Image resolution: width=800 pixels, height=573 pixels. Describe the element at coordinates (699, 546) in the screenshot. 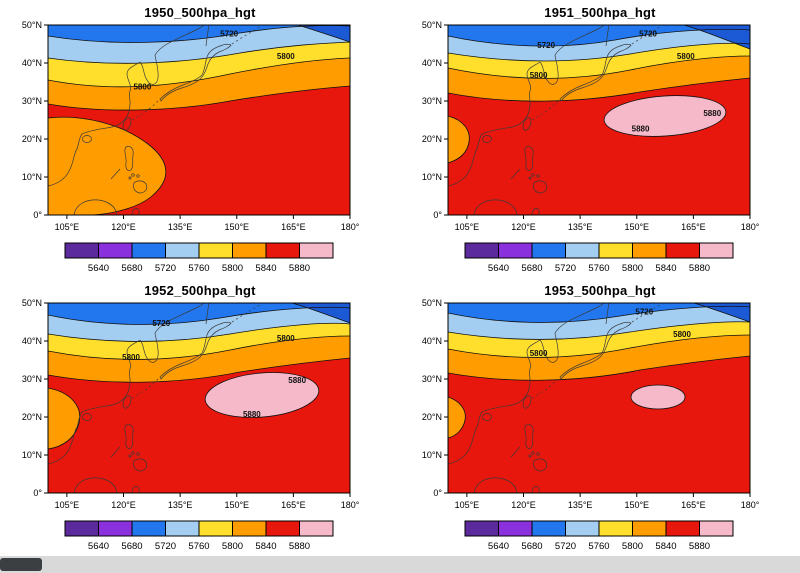

I see `colorbar-label: 5880` at that location.